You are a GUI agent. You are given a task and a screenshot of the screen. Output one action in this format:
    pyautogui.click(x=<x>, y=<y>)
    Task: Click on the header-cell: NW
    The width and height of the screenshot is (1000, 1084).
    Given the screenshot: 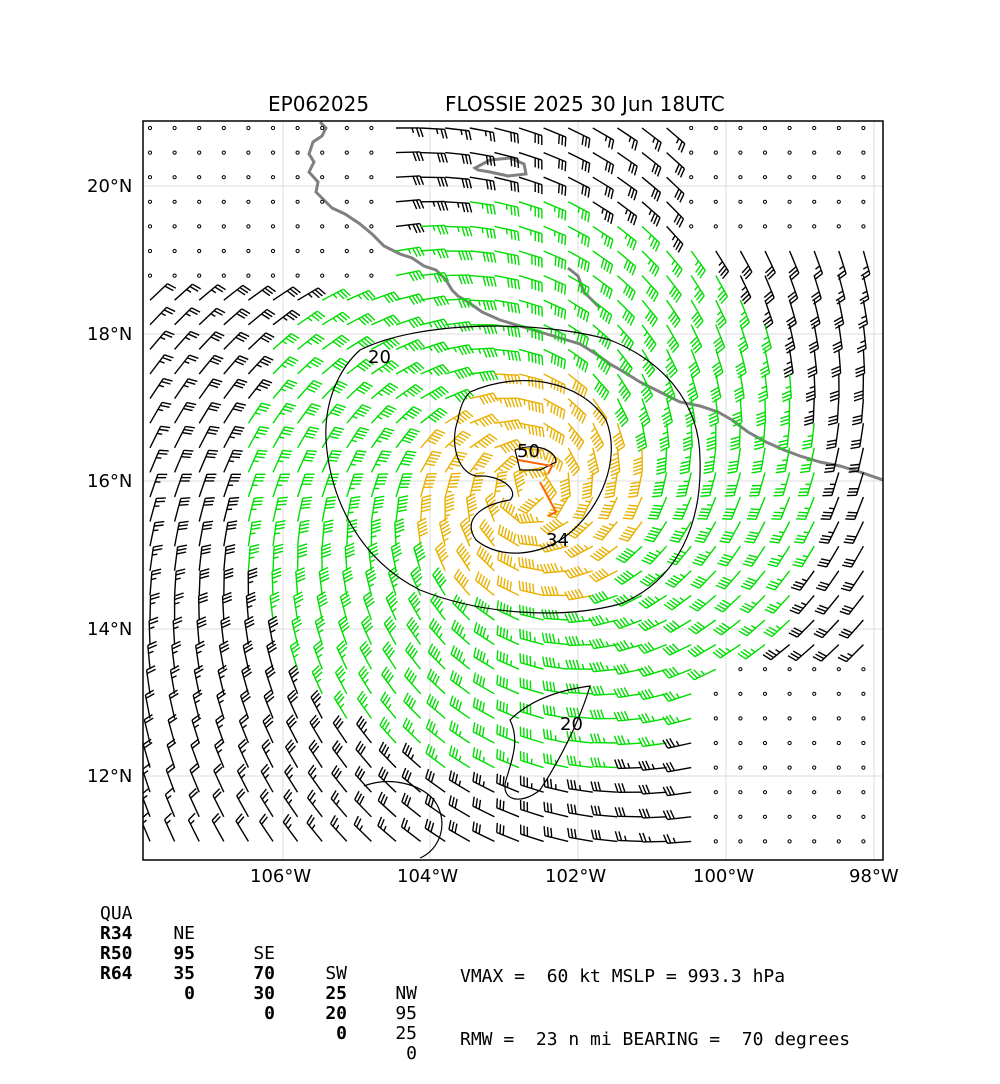 What is the action you would take?
    pyautogui.click(x=397, y=994)
    